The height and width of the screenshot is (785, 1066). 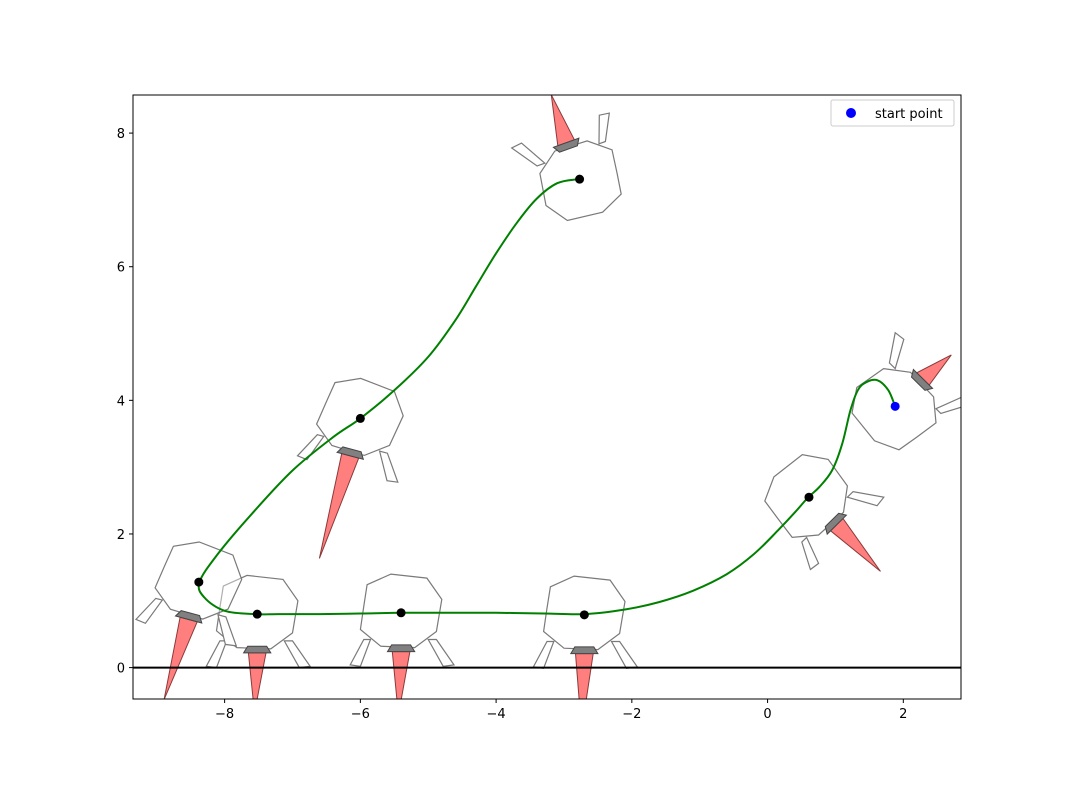 What do you see at coordinates (121, 535) in the screenshot?
I see `y-tick-label: 2` at bounding box center [121, 535].